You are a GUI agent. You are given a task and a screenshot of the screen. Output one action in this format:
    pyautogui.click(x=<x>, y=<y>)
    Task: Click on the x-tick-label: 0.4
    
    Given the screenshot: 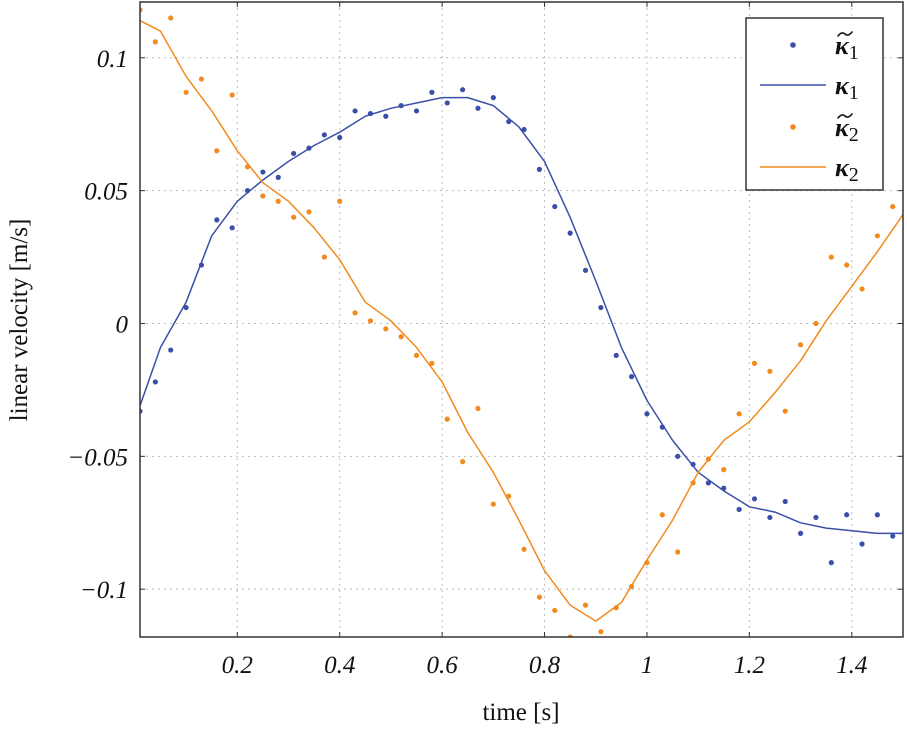 What is the action you would take?
    pyautogui.click(x=339, y=665)
    